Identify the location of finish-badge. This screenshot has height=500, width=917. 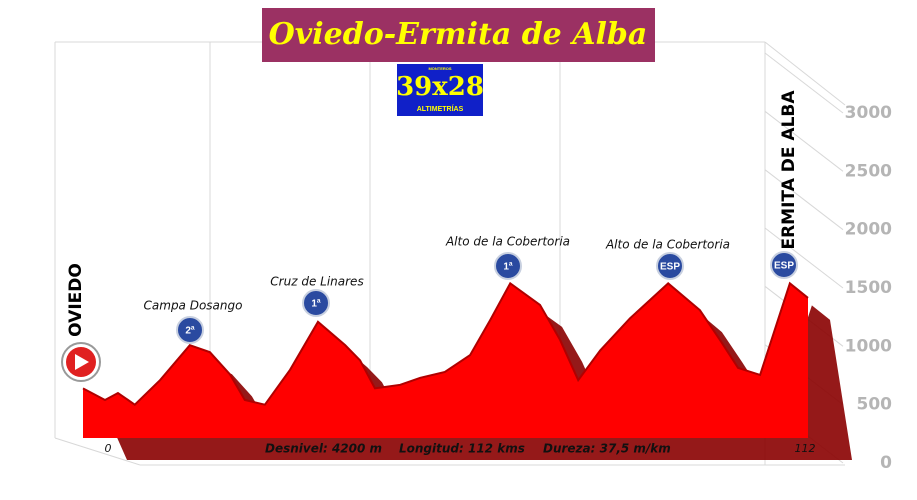
(784, 265).